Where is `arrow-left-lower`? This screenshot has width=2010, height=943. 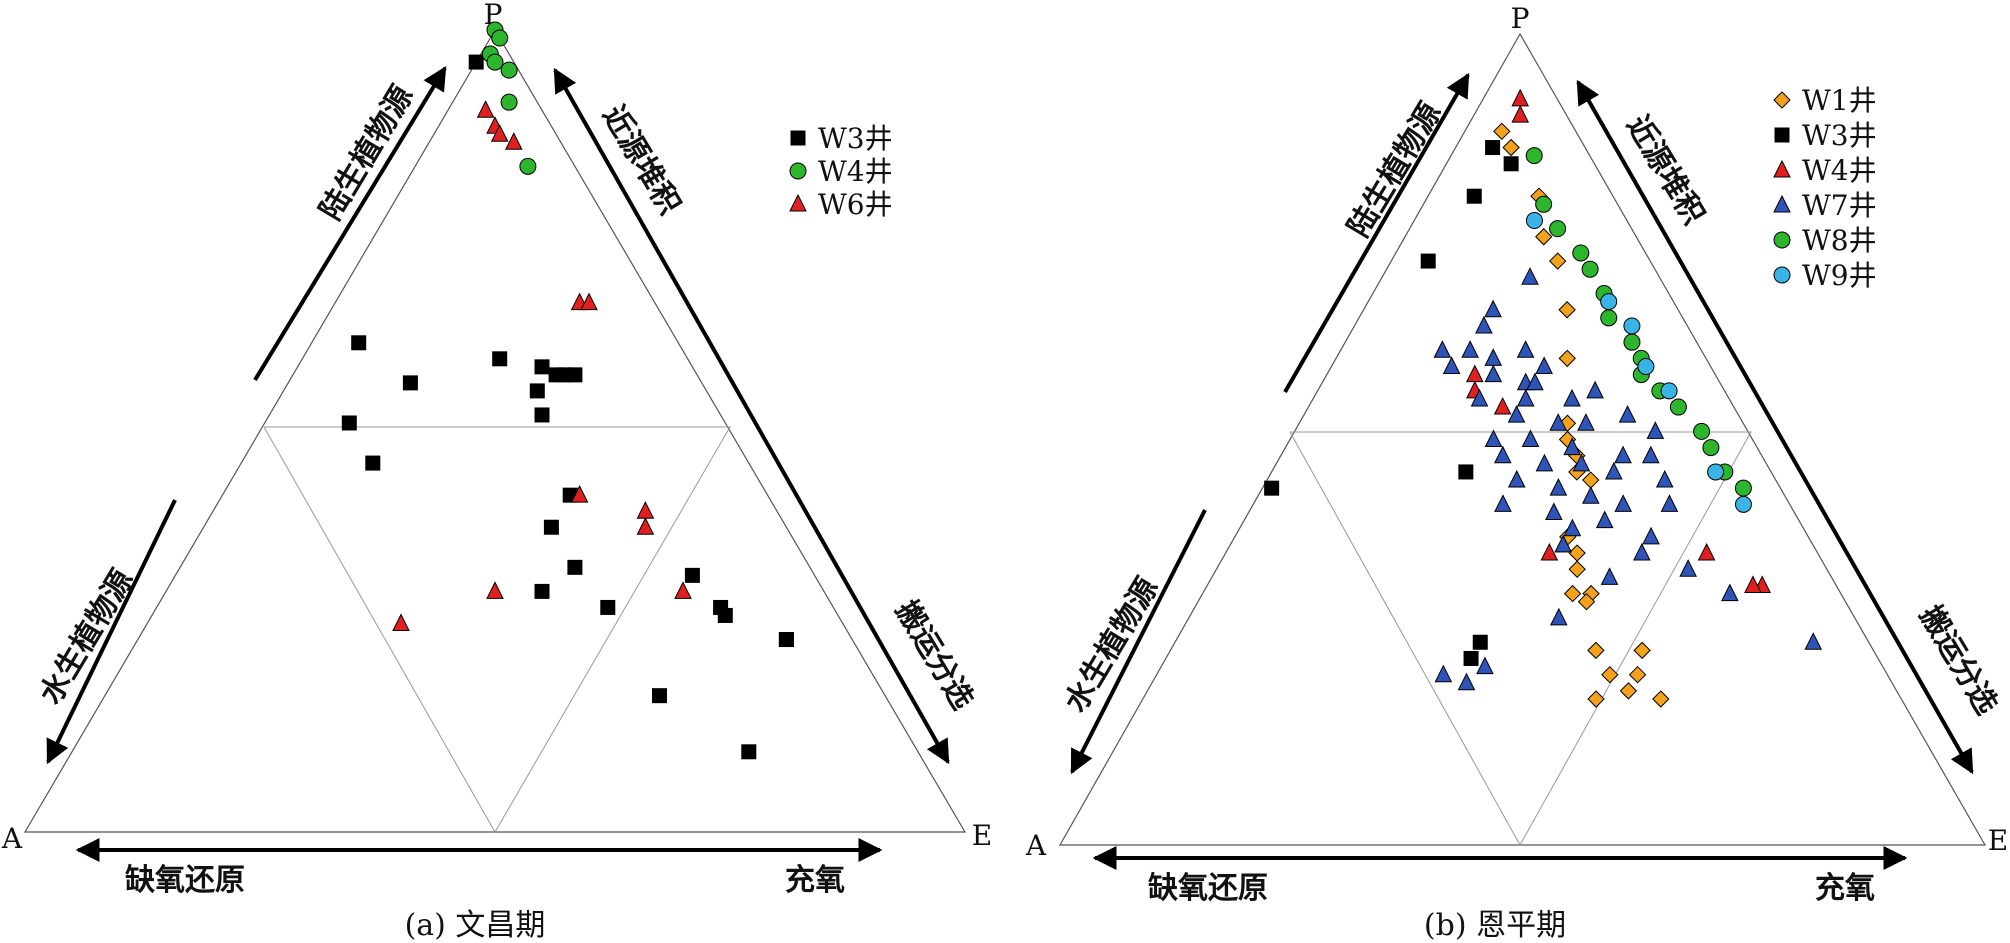
arrow-left-lower is located at coordinates (1138, 642).